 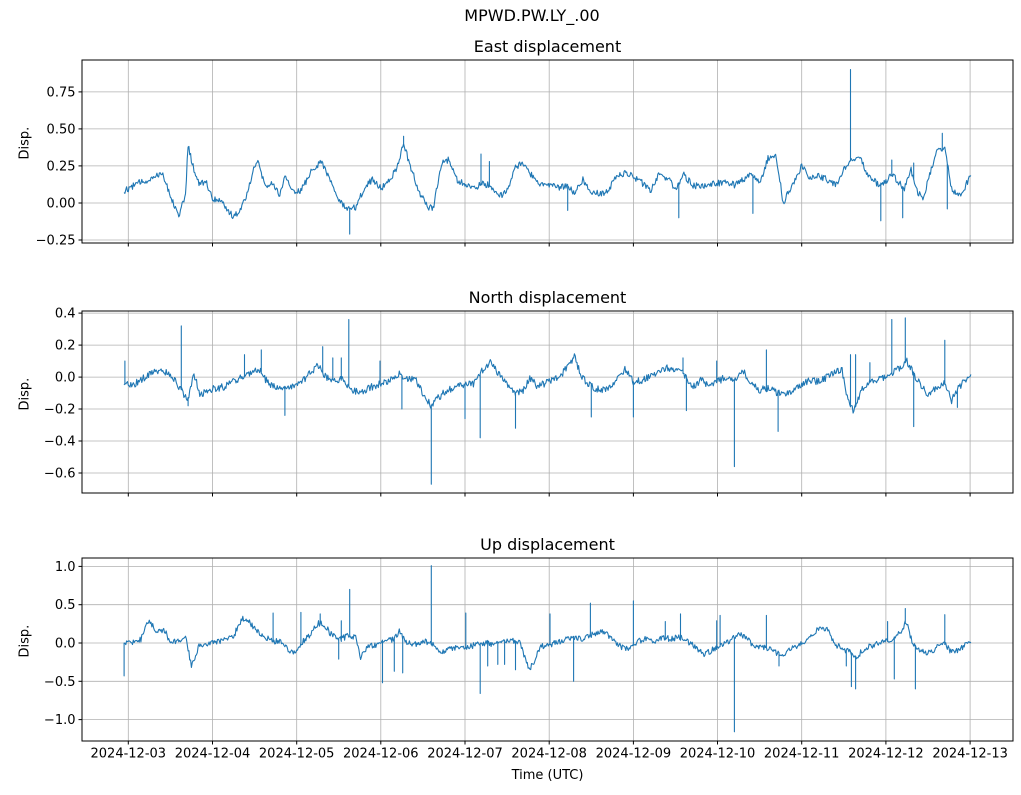 I want to click on x-tick-label: 2024-12-13, so click(x=970, y=754).